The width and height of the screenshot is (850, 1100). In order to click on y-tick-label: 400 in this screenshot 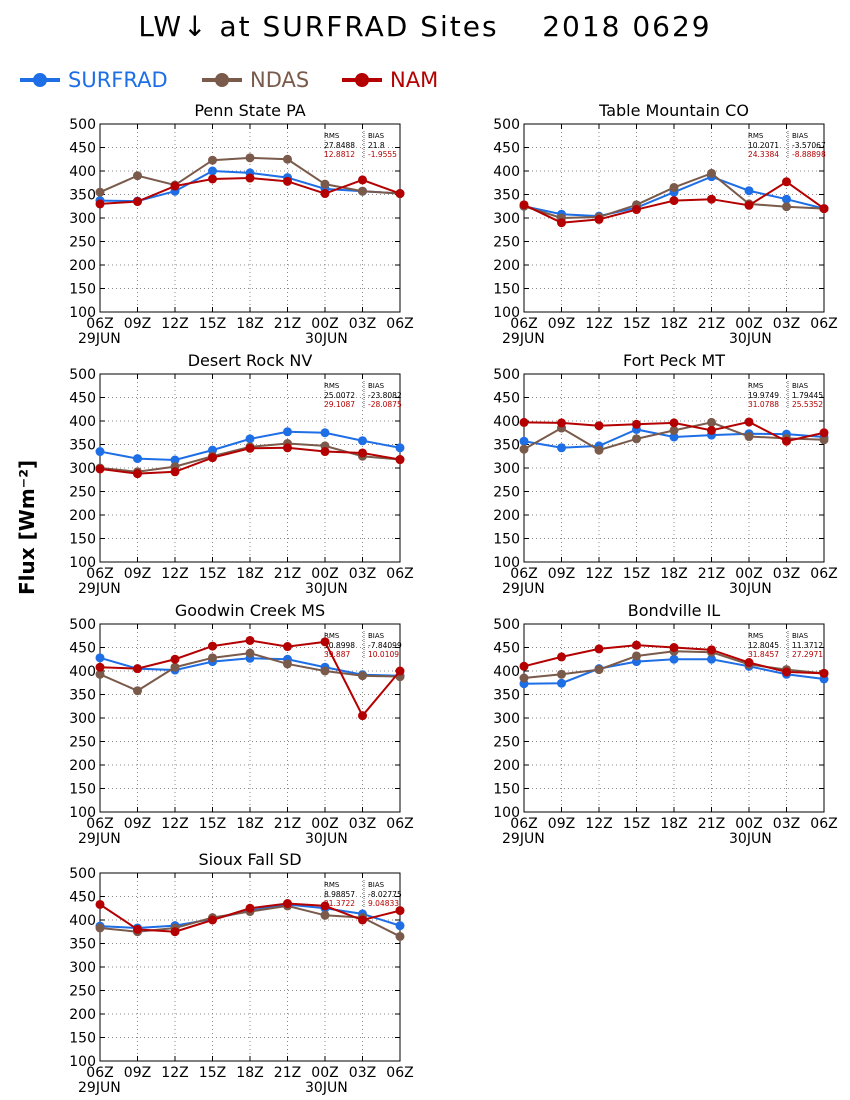, I will do `click(506, 672)`.